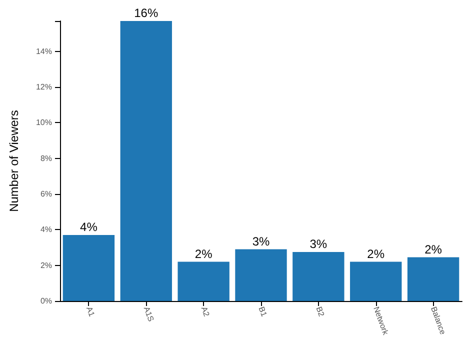 This screenshot has height=347, width=469. Describe the element at coordinates (14, 161) in the screenshot. I see `y-axis-title: Number of Viewers` at that location.